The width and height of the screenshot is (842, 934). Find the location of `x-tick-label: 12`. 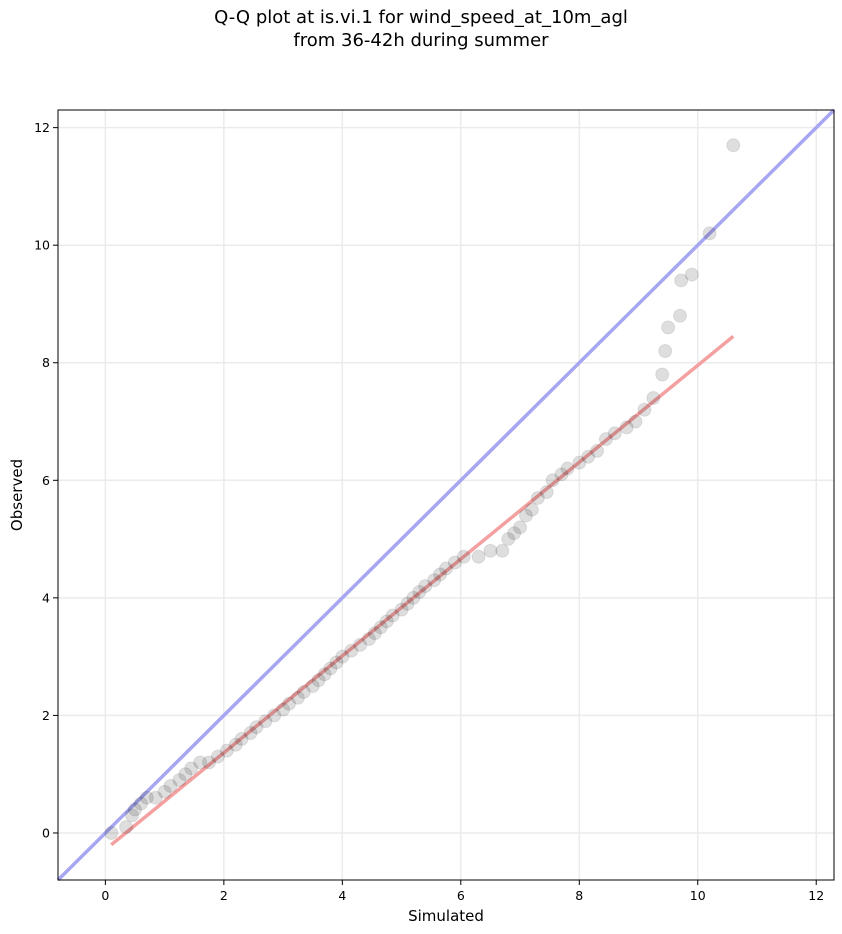

x-tick-label: 12 is located at coordinates (816, 895).